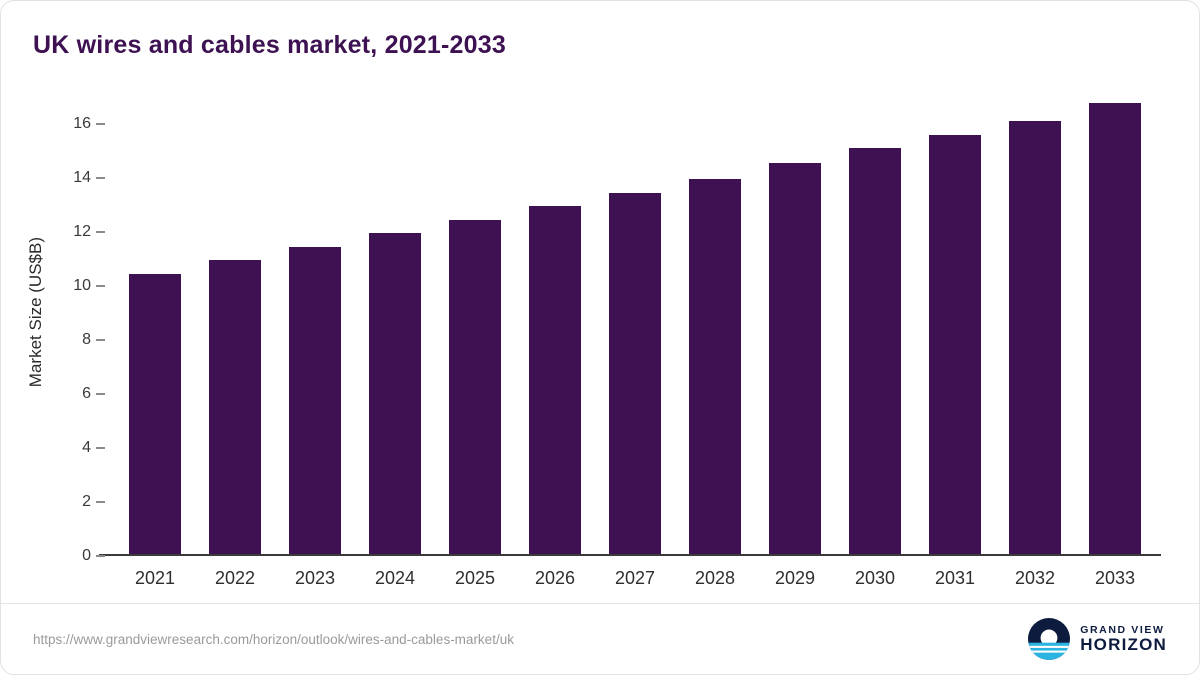 This screenshot has width=1200, height=675. I want to click on bar-slot-2030, so click(875, 325).